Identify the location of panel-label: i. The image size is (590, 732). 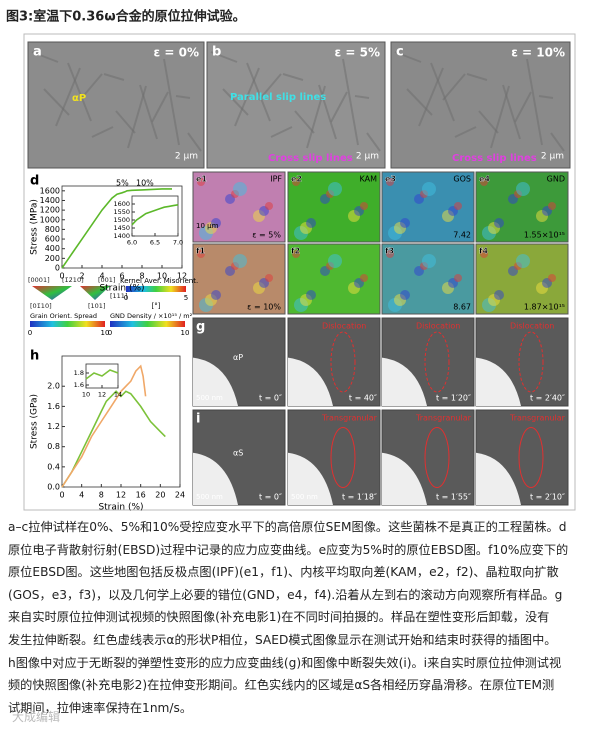
(198, 419).